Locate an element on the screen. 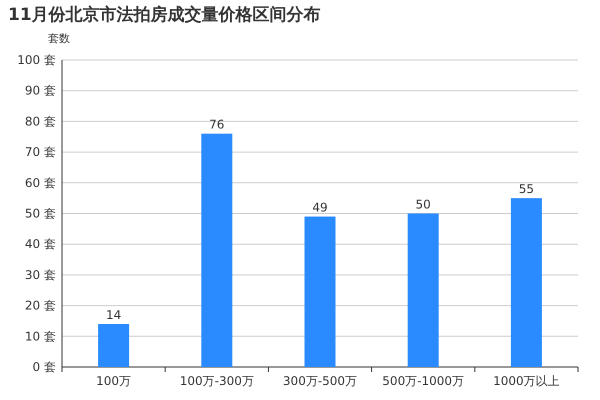 The height and width of the screenshot is (400, 600). y-tick-label: 90 套 is located at coordinates (40, 91).